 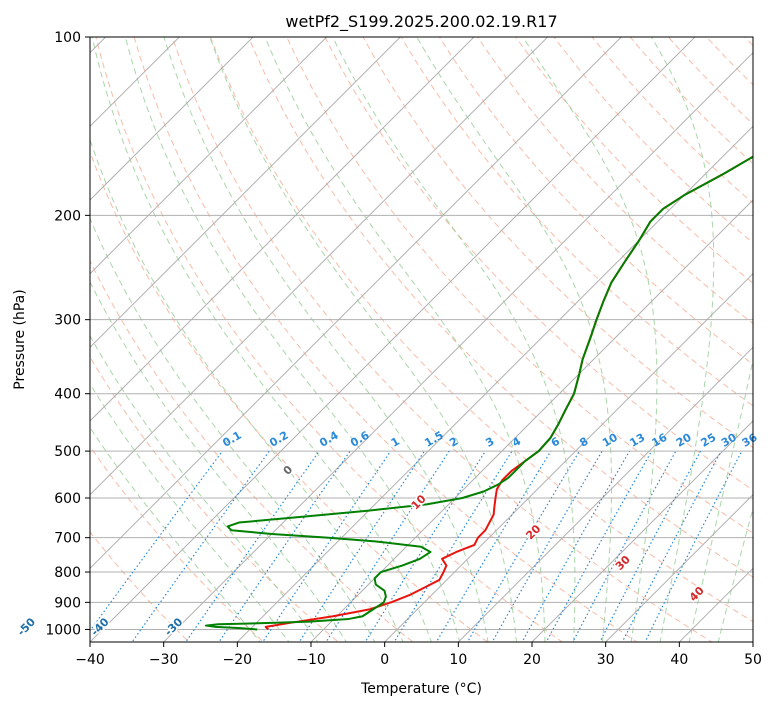 I want to click on y-tick-label: 700, so click(x=67, y=539).